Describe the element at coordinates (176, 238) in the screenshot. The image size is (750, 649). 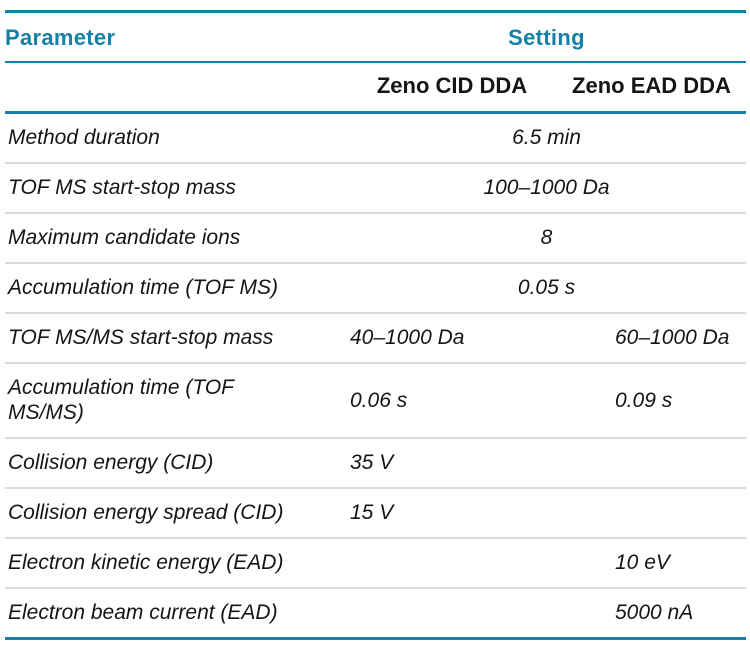
I see `parameter-cell: Maximum candidate ions` at that location.